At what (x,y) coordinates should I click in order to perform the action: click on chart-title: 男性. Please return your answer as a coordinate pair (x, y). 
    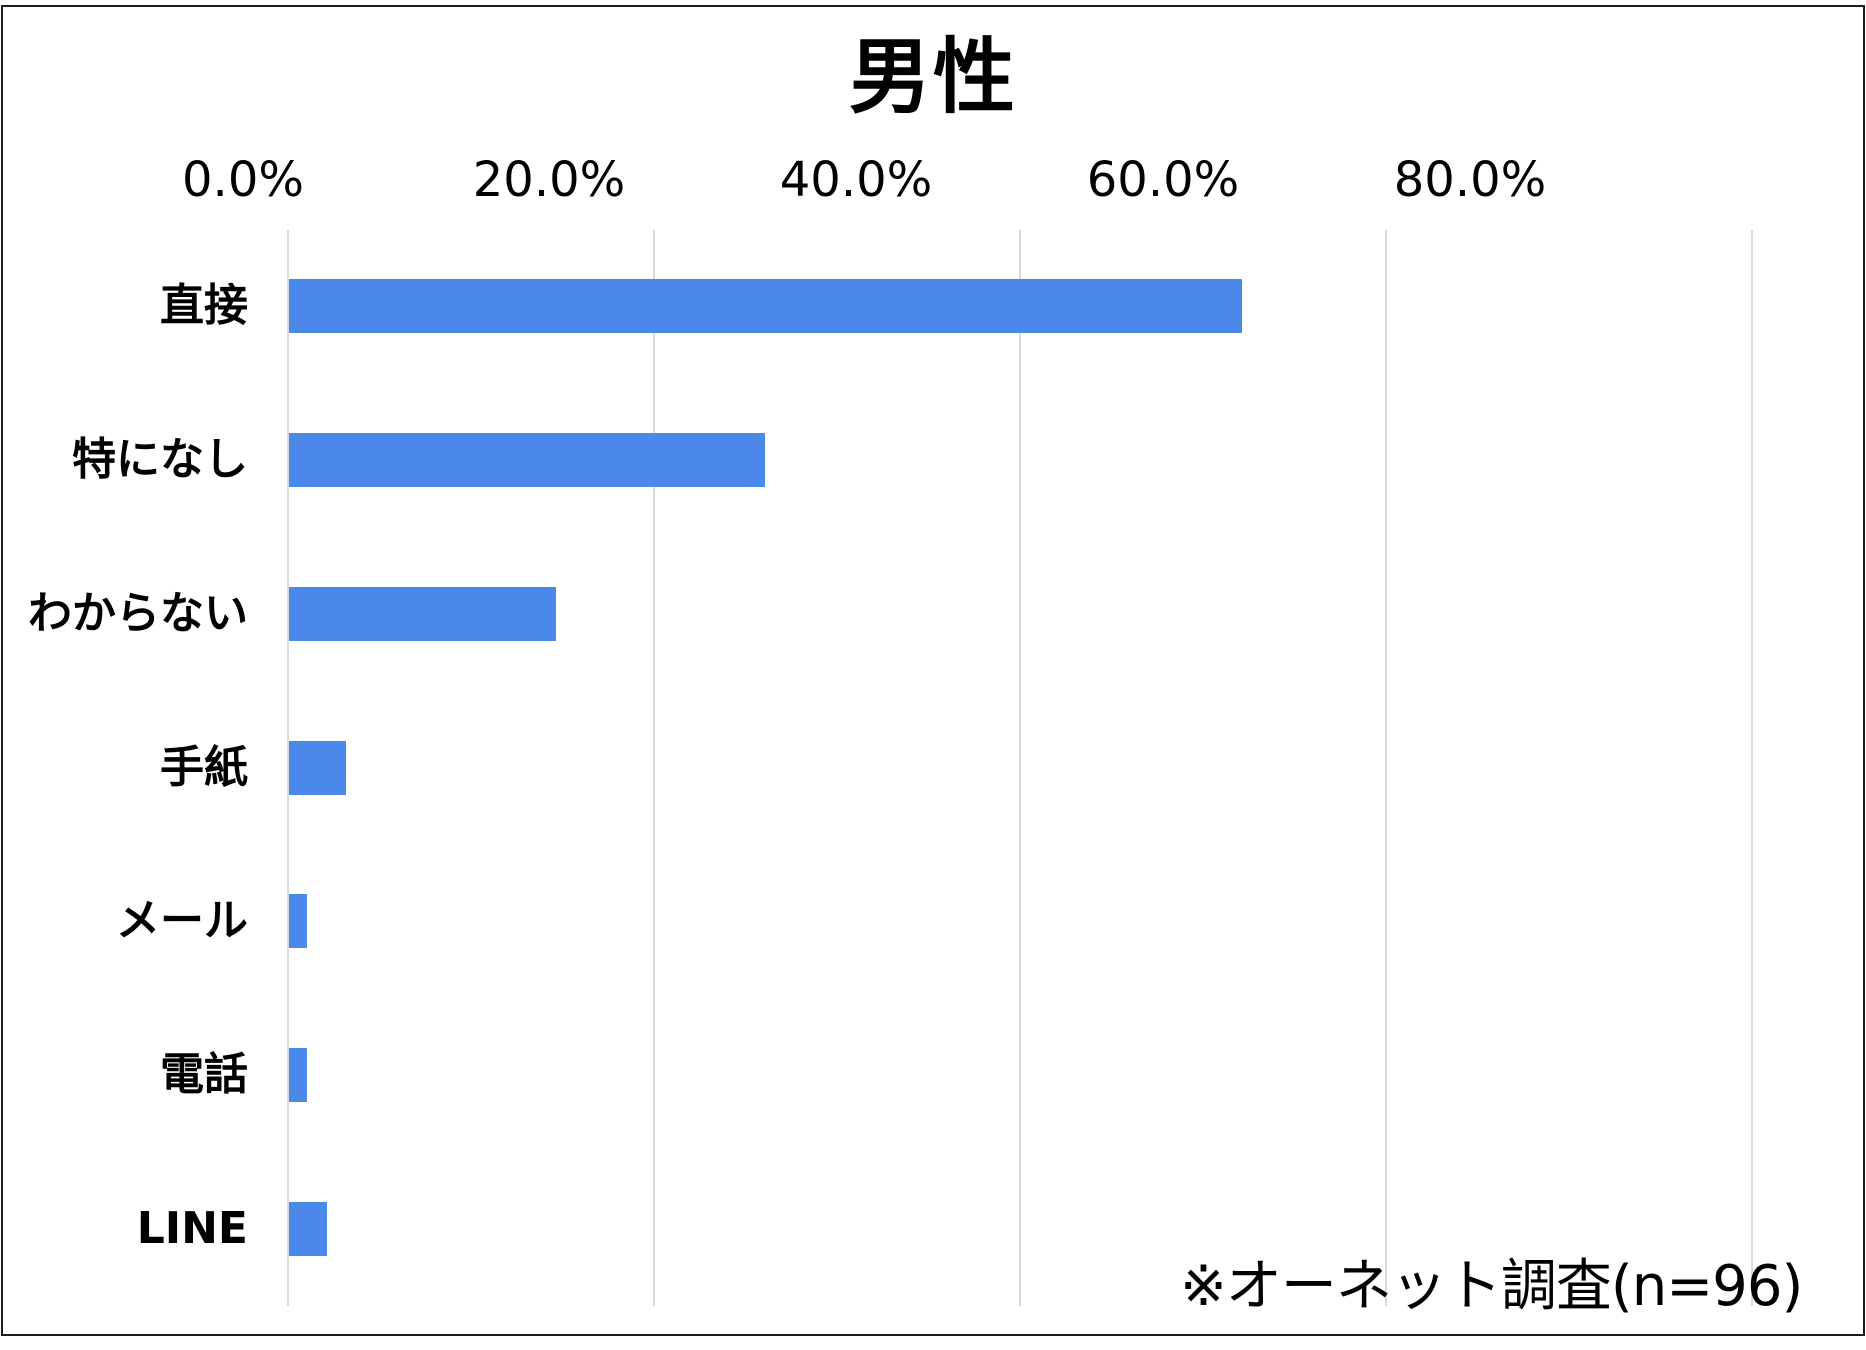
    Looking at the image, I should click on (932, 77).